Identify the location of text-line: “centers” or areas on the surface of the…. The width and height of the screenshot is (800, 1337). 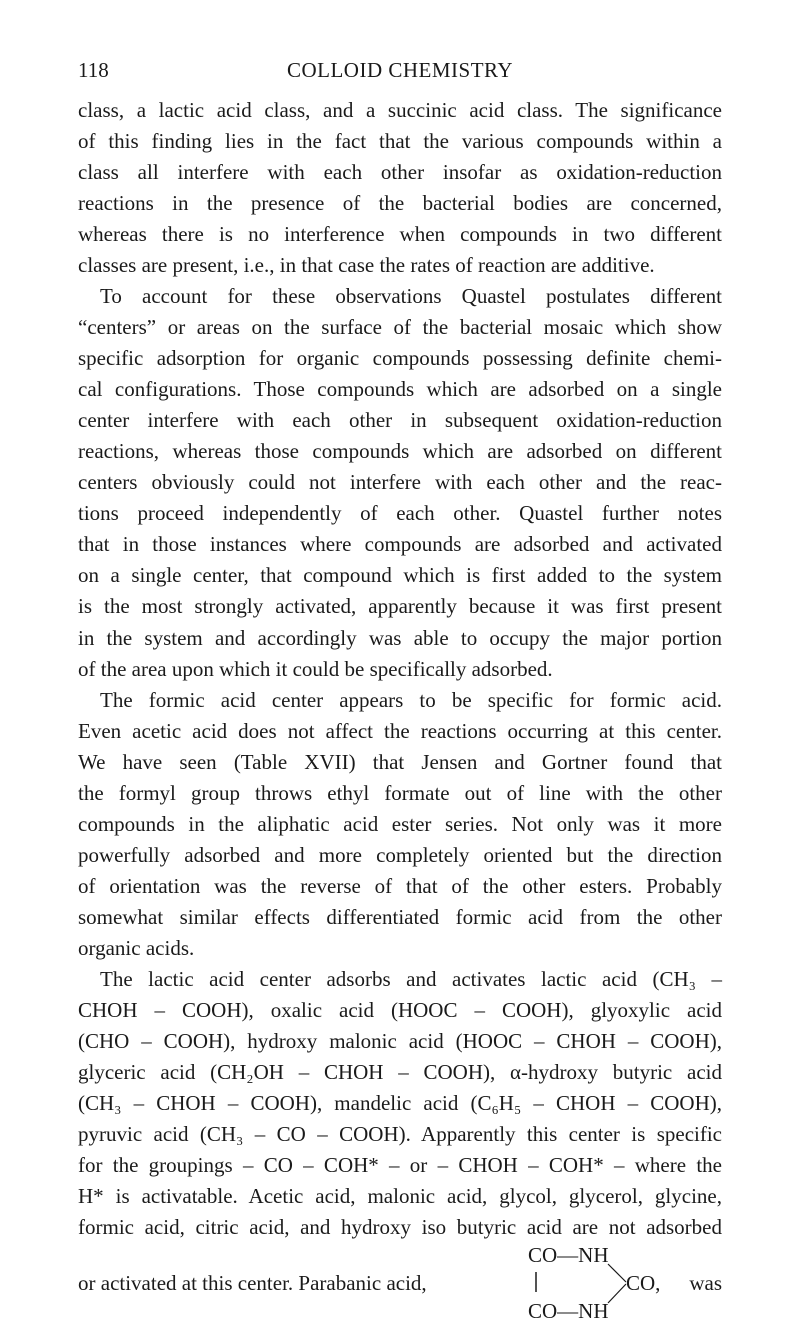
(400, 327).